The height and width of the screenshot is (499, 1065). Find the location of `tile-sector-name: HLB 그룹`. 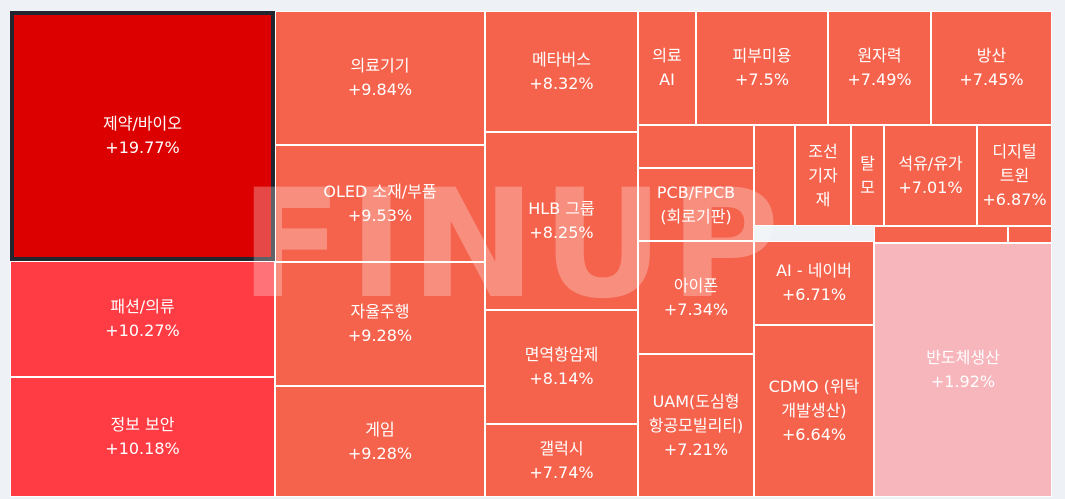

tile-sector-name: HLB 그룹 is located at coordinates (561, 208).